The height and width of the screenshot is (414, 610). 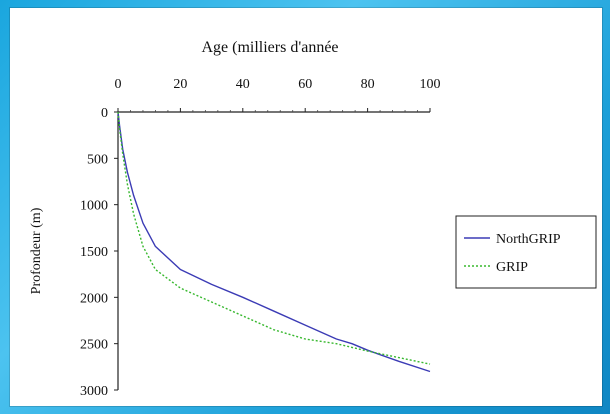 I want to click on y-tick-label: 500, so click(x=97, y=159).